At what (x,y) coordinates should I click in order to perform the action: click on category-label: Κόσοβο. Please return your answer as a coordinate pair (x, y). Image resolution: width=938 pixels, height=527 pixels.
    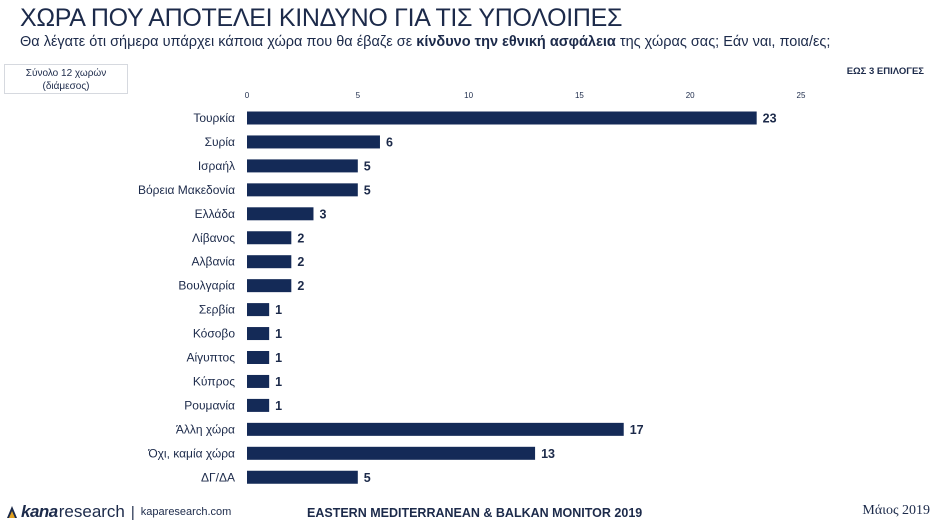
    Looking at the image, I should click on (214, 334).